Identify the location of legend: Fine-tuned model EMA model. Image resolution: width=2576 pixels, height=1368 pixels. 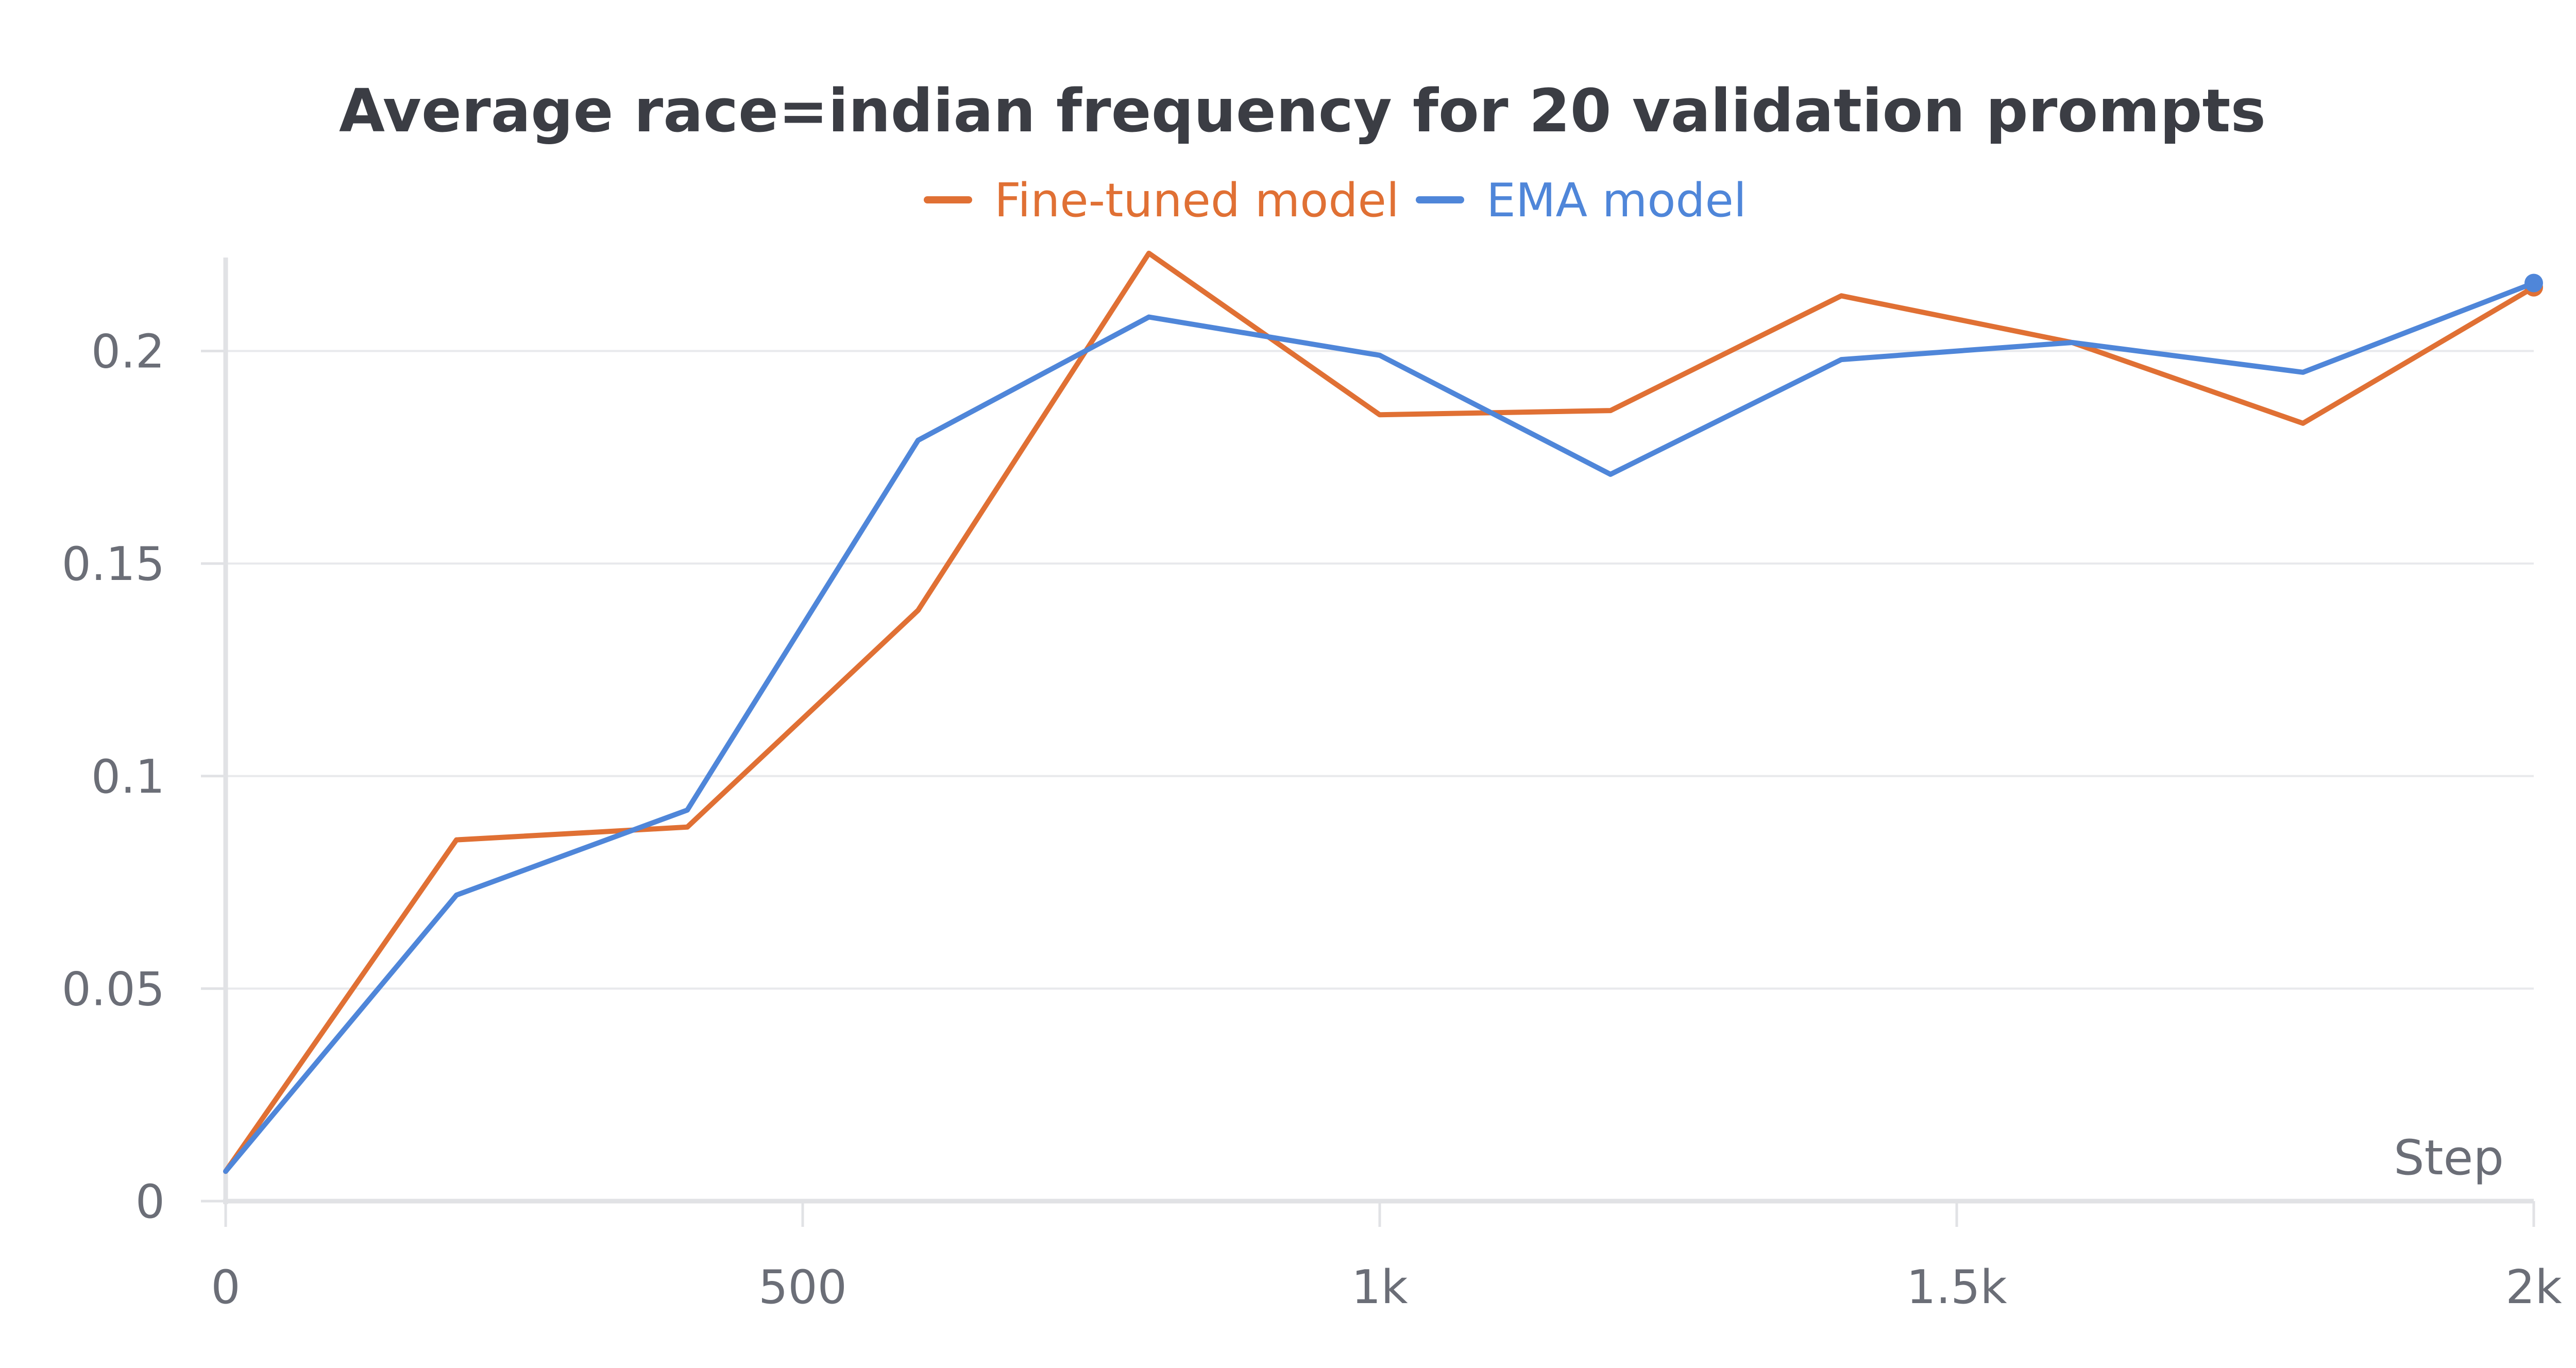
(1335, 201).